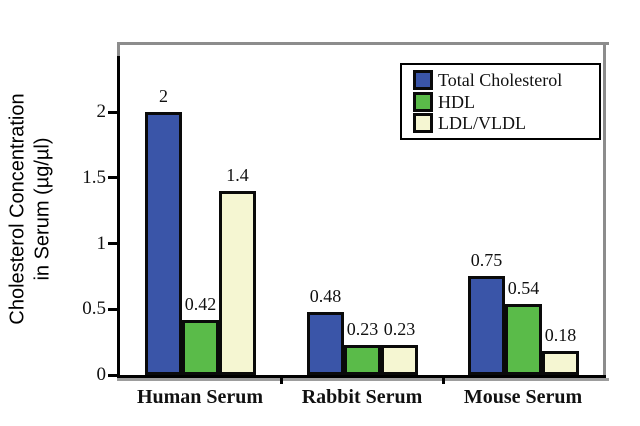 This screenshot has height=426, width=640. I want to click on legend-label: LDL/VLDL, so click(482, 123).